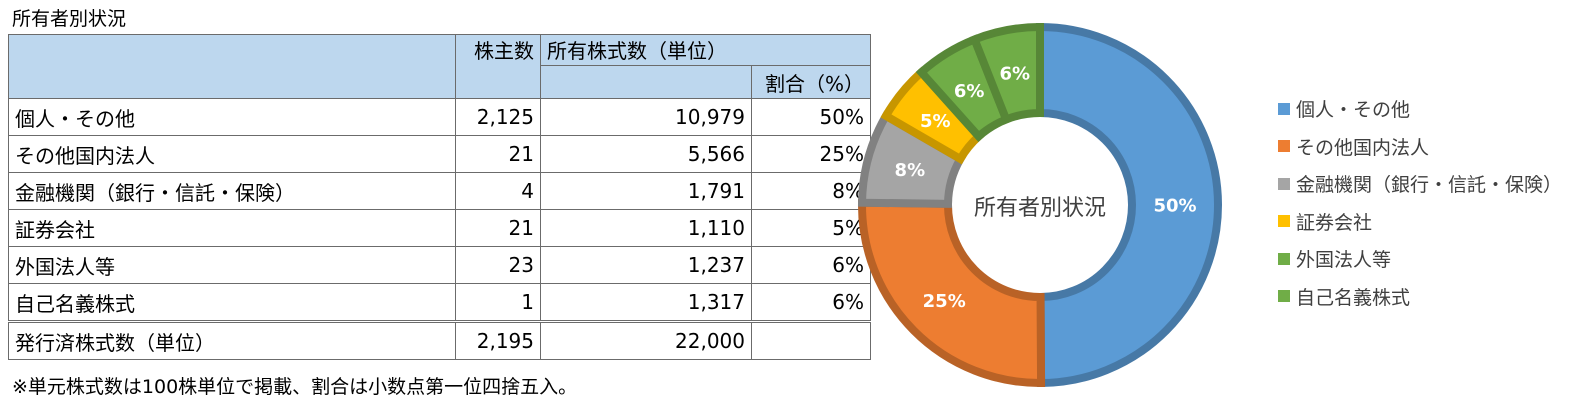  What do you see at coordinates (498, 340) in the screenshot?
I see `total-holders: 2,195` at bounding box center [498, 340].